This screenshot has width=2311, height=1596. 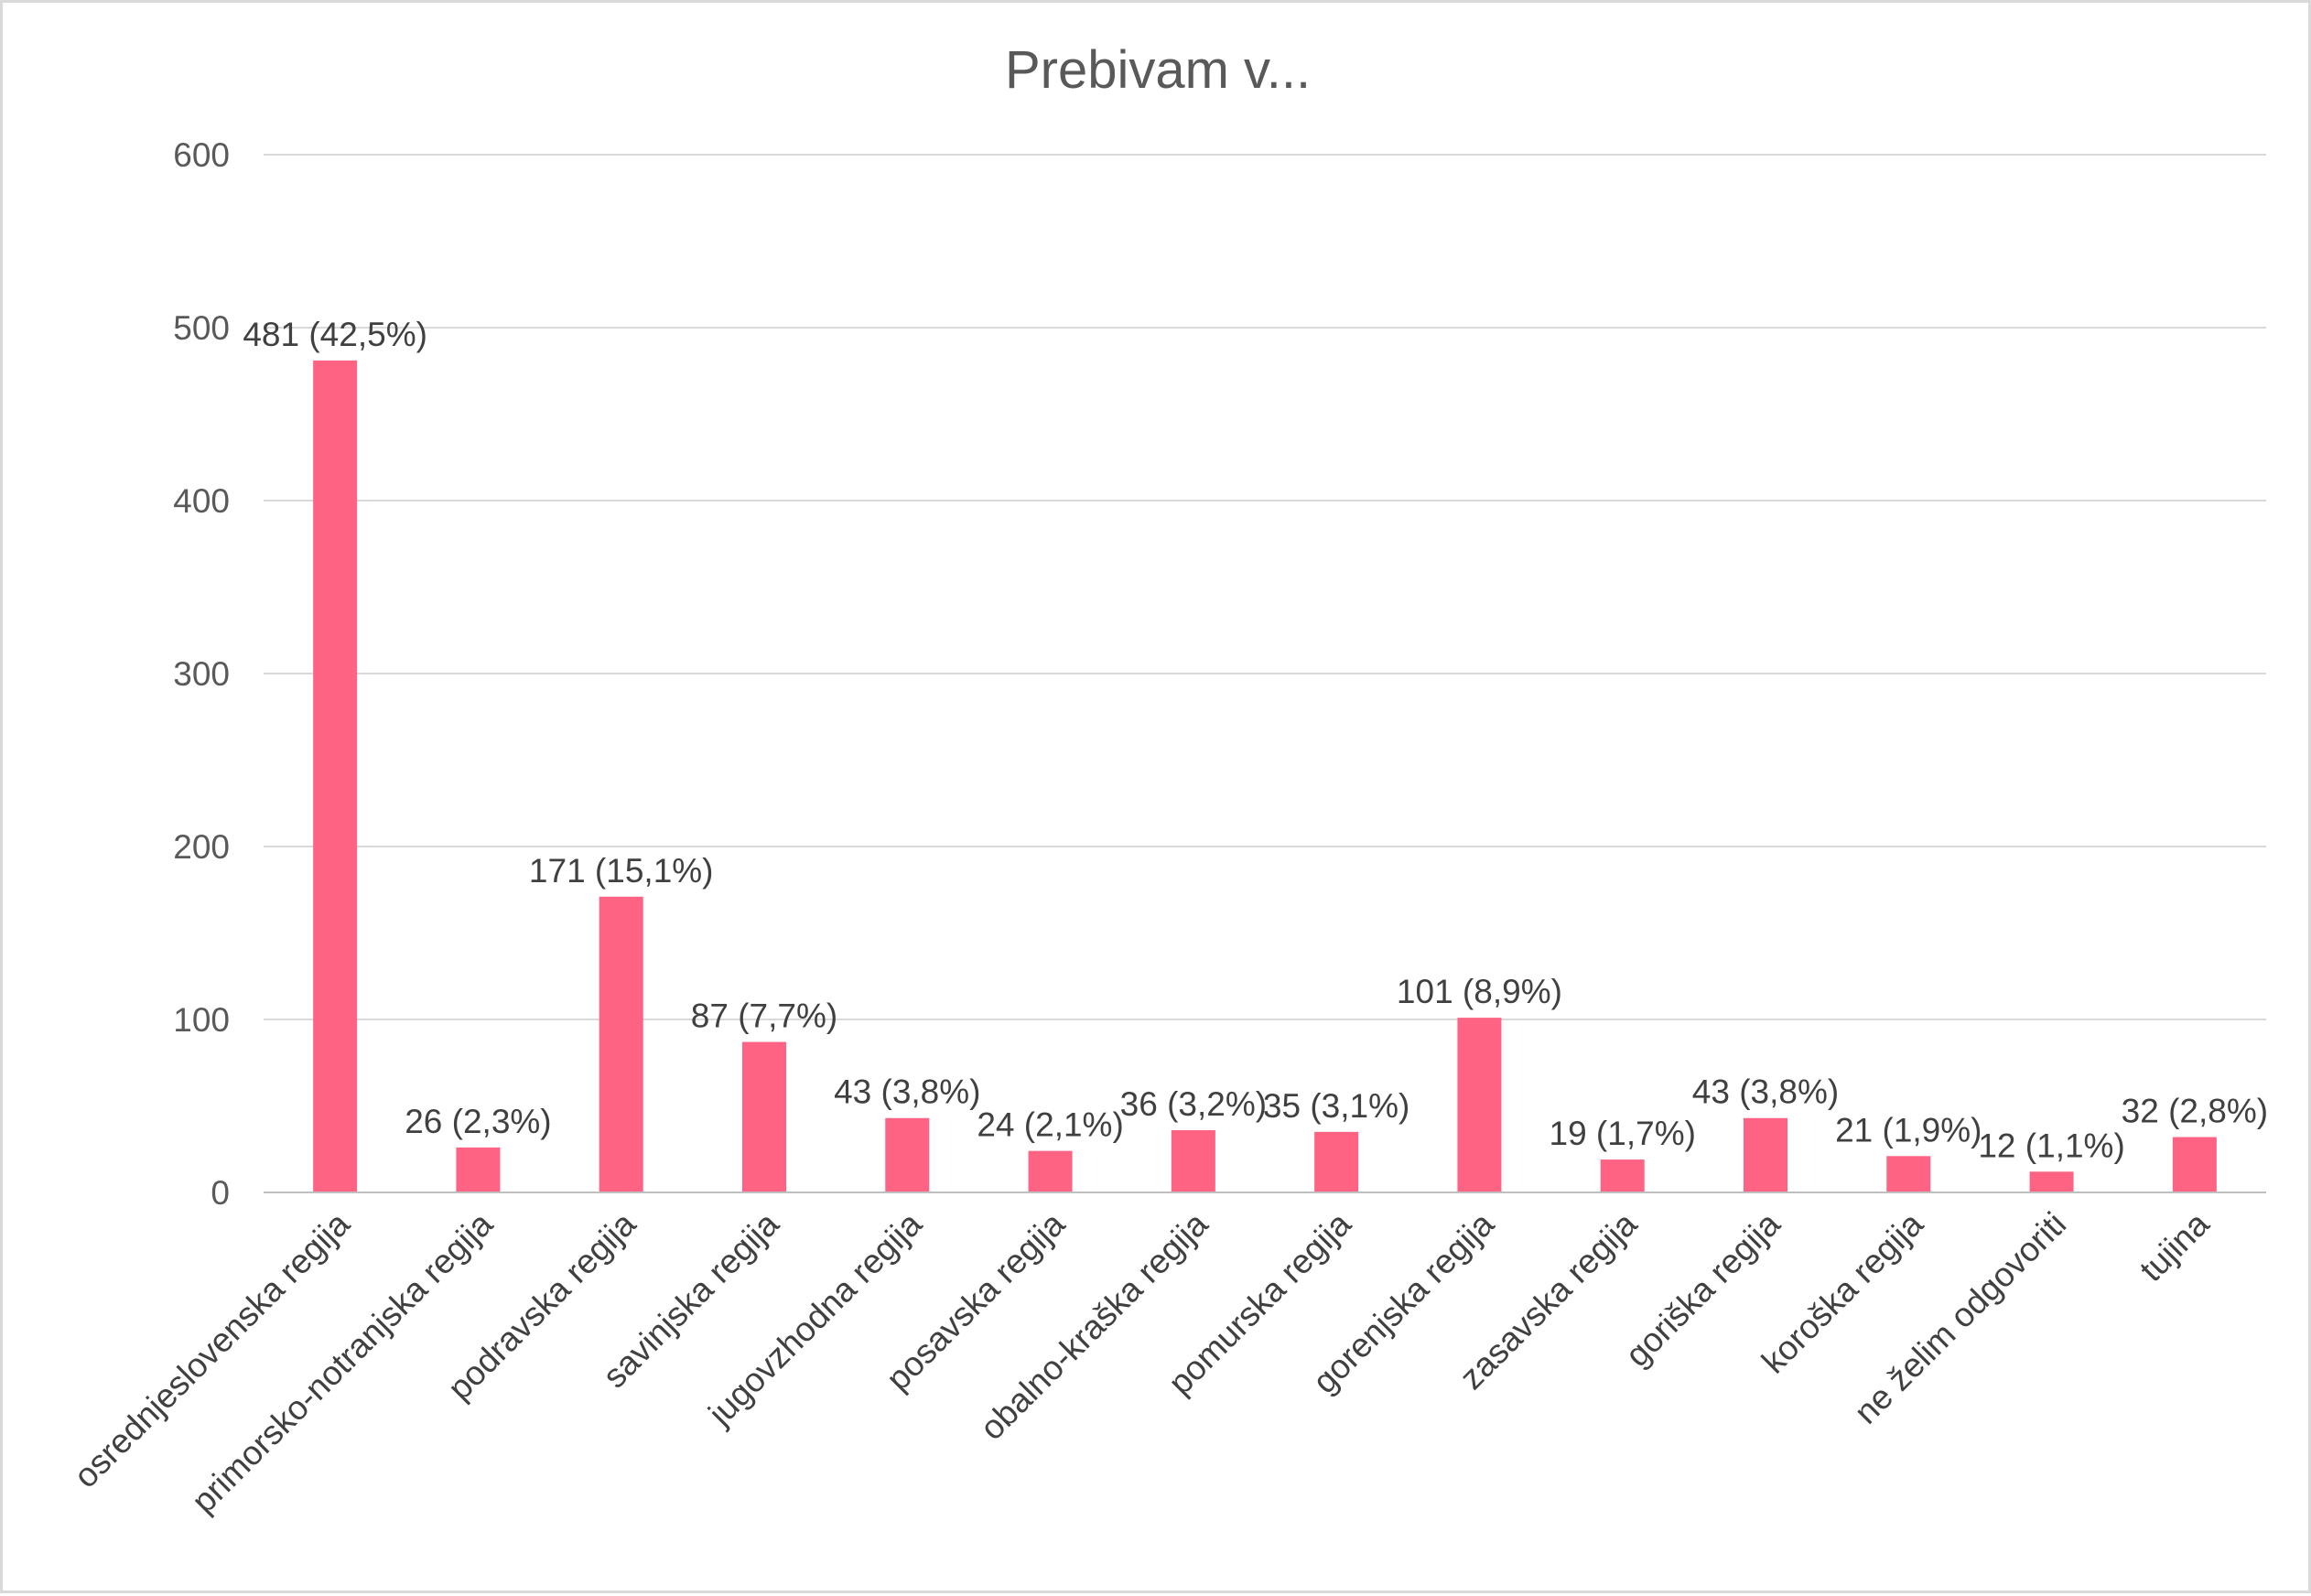 What do you see at coordinates (1908, 1129) in the screenshot?
I see `data-label: 21 (1,9%)` at bounding box center [1908, 1129].